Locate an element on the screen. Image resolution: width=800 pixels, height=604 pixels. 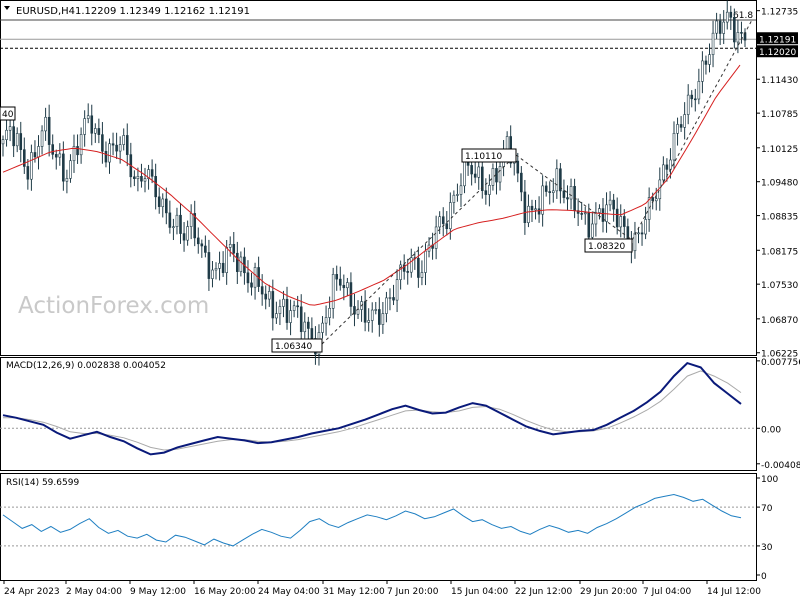
macd-line is located at coordinates (372, 408).